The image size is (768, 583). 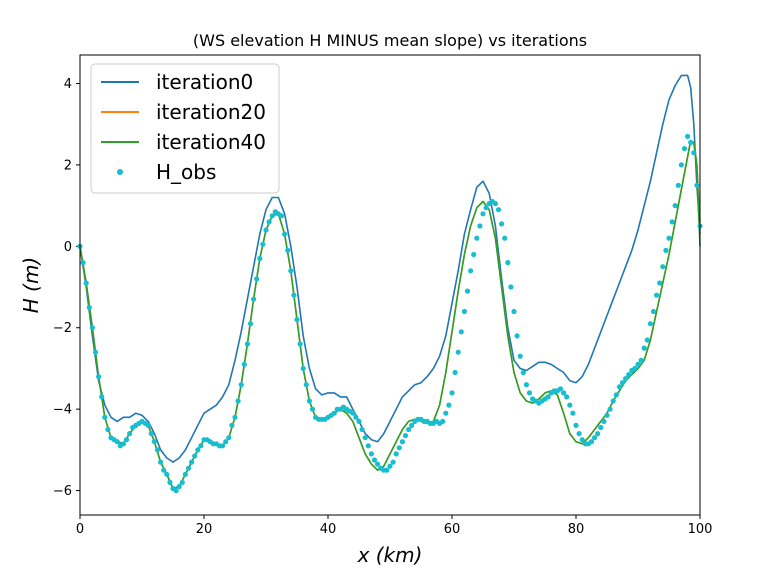 I want to click on y-tick-label: 2, so click(x=68, y=165).